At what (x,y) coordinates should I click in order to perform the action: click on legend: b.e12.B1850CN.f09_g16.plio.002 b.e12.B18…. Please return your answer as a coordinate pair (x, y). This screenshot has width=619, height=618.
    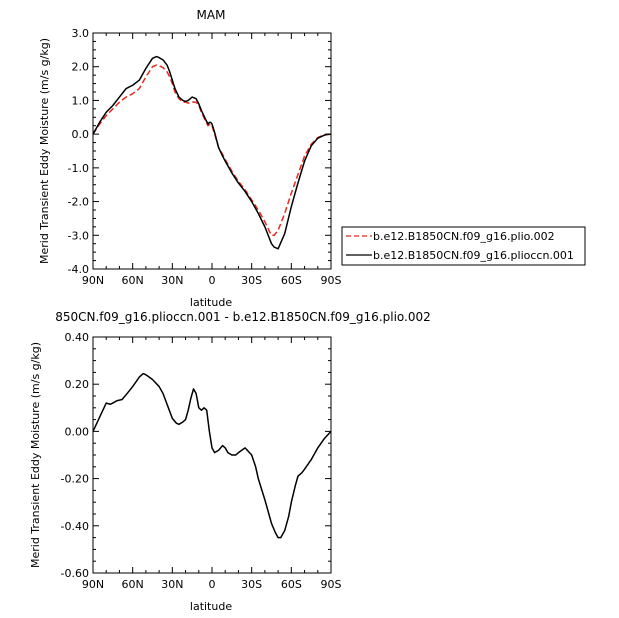
    Looking at the image, I should click on (463, 246).